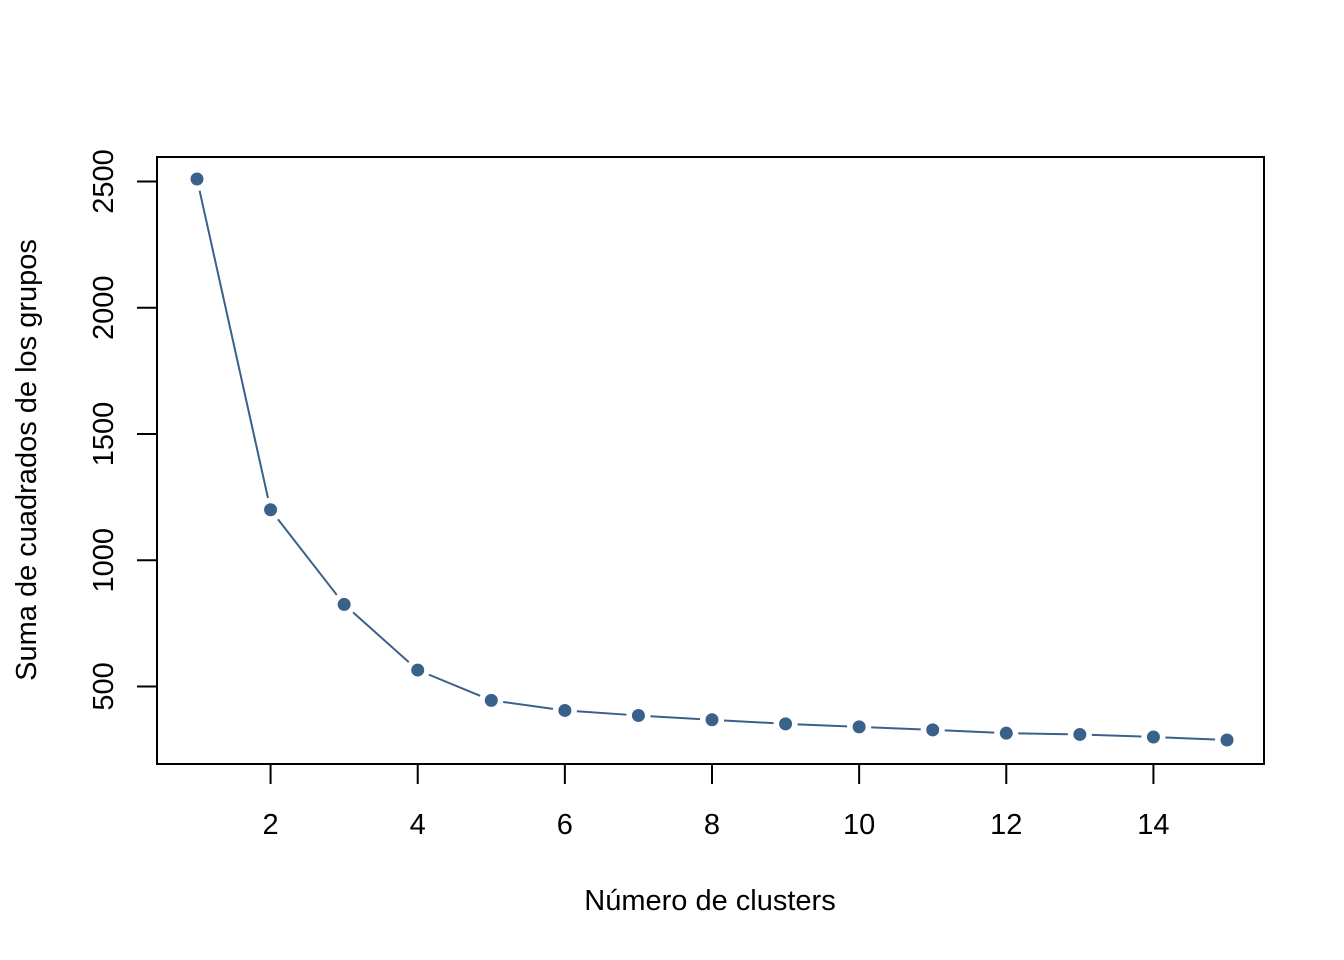  I want to click on y-tick-label: 1500, so click(104, 434).